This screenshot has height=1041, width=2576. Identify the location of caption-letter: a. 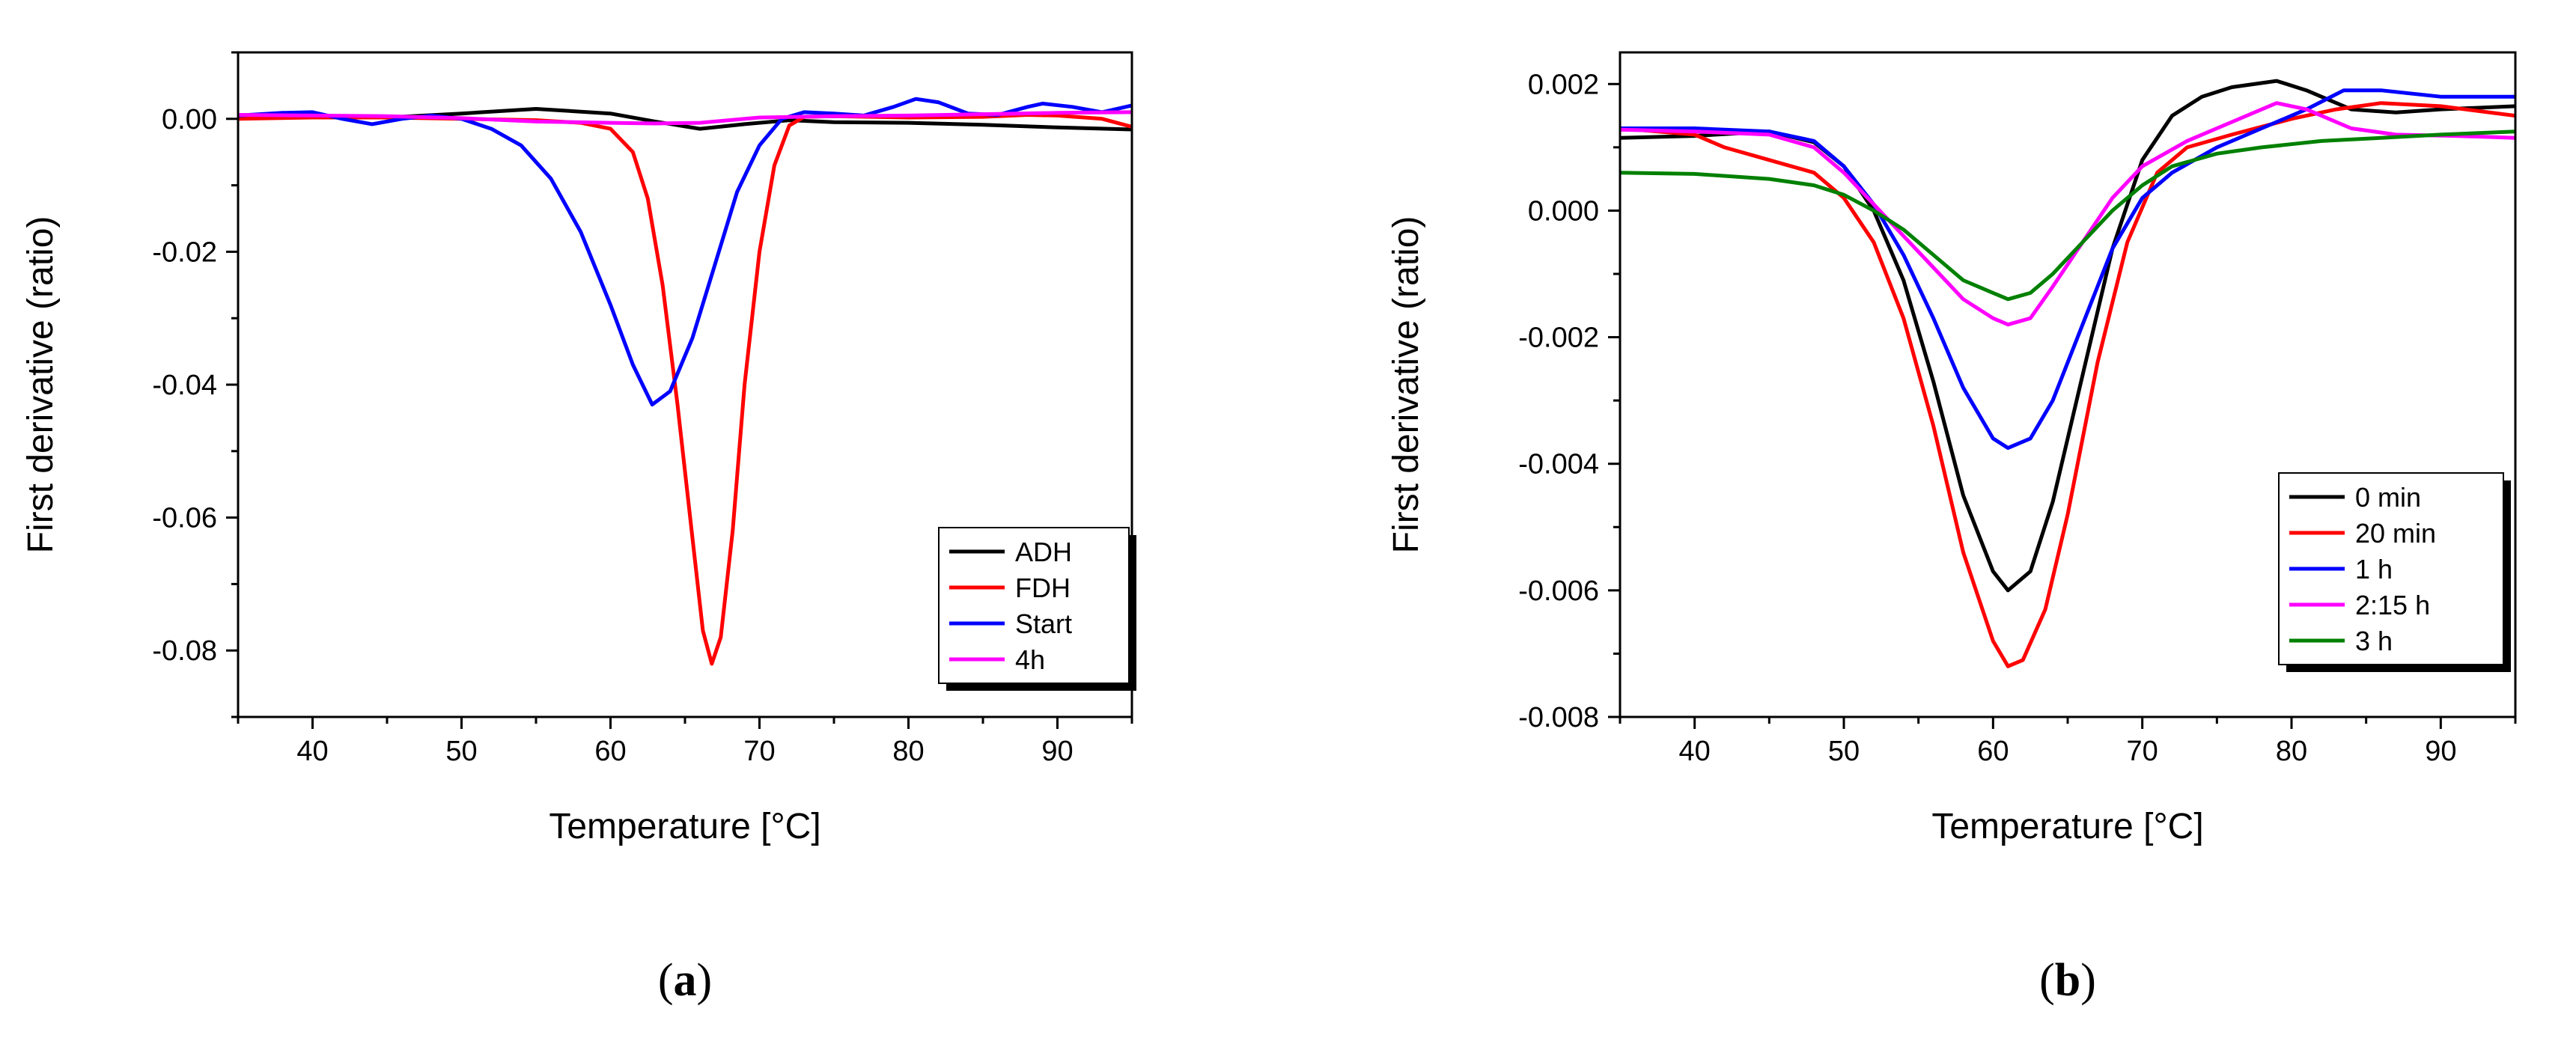
(685, 980).